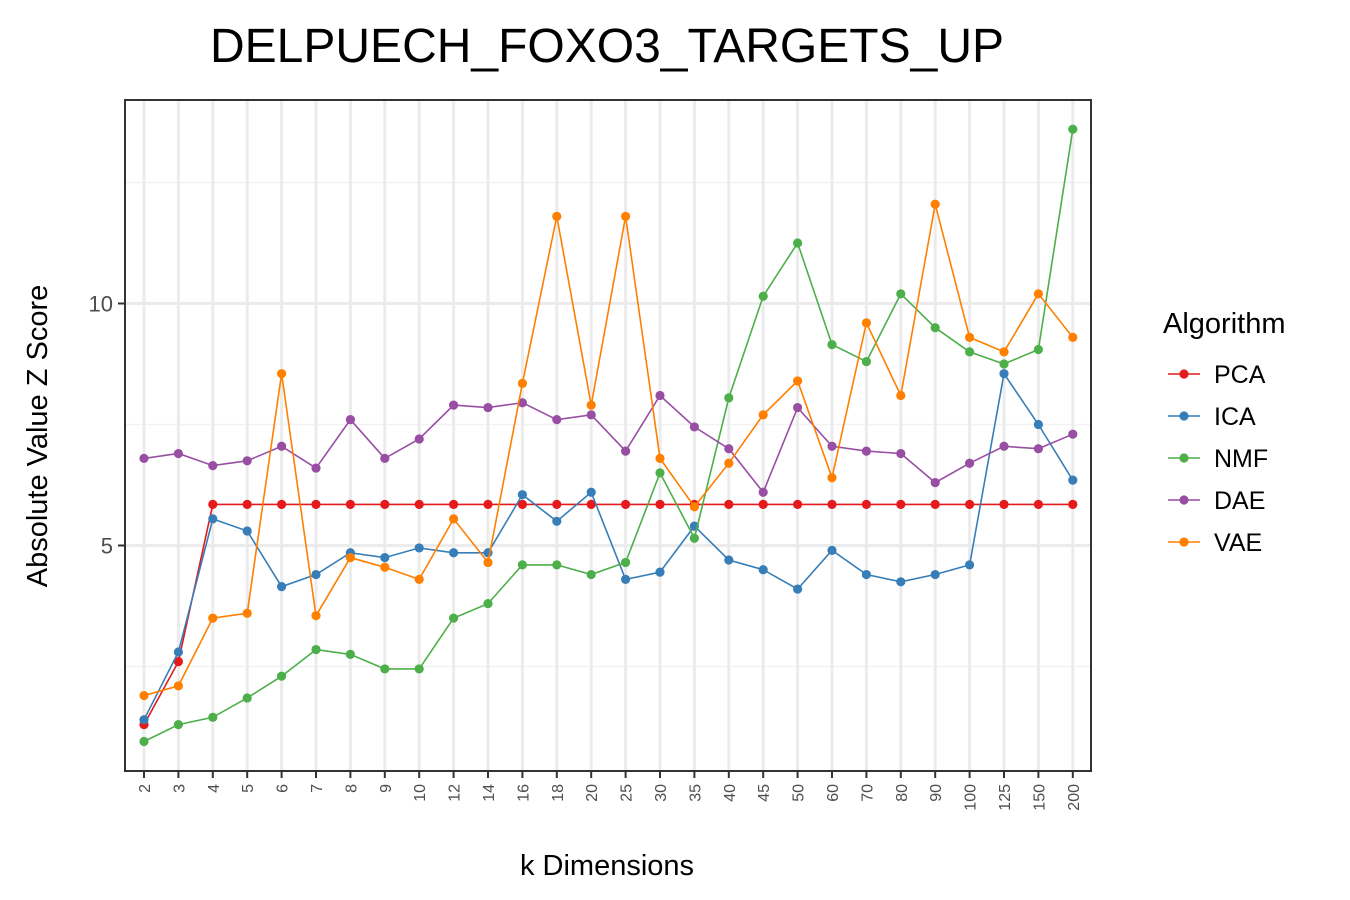 The width and height of the screenshot is (1350, 900). What do you see at coordinates (1039, 797) in the screenshot?
I see `x-tick-label: 150` at bounding box center [1039, 797].